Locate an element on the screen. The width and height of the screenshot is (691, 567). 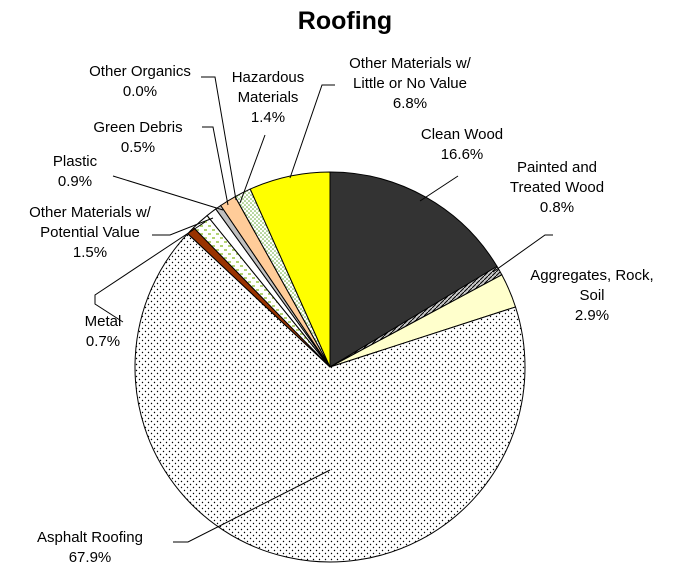
slice-label-asphalt-line-1: 67.9% is located at coordinates (90, 557).